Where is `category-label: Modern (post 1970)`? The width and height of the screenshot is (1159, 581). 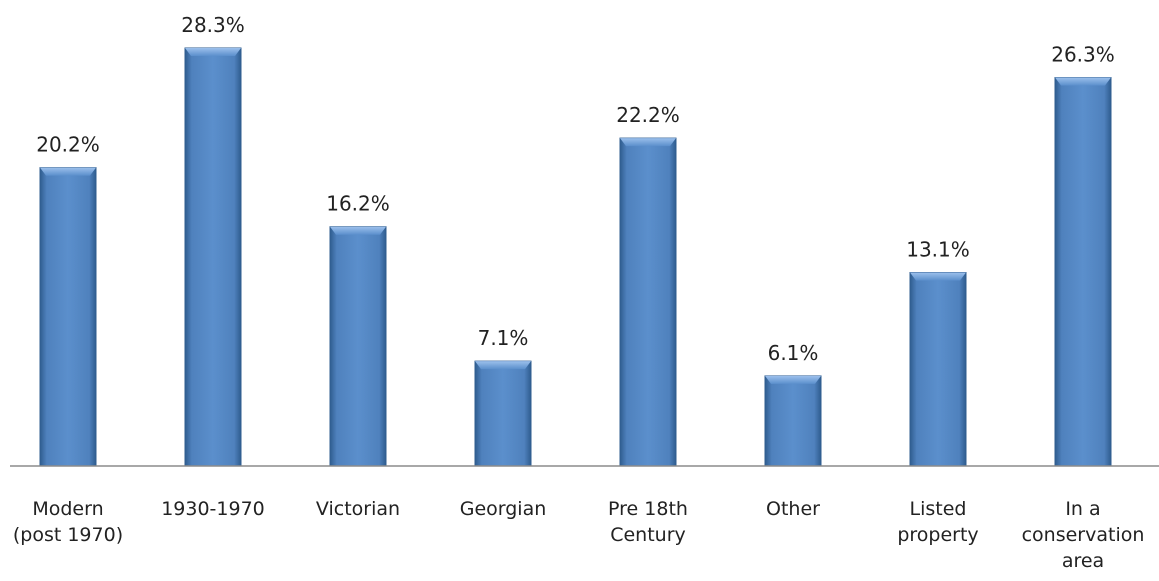 category-label: Modern (post 1970) is located at coordinates (68, 522).